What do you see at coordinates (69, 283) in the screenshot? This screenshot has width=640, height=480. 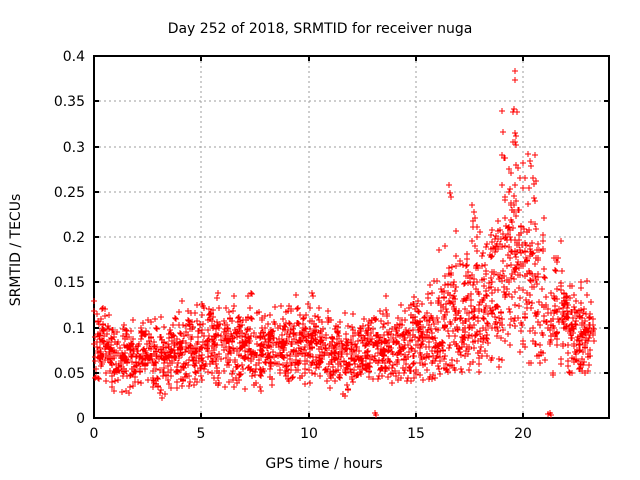 I see `y-tick-label: 0.15` at bounding box center [69, 283].